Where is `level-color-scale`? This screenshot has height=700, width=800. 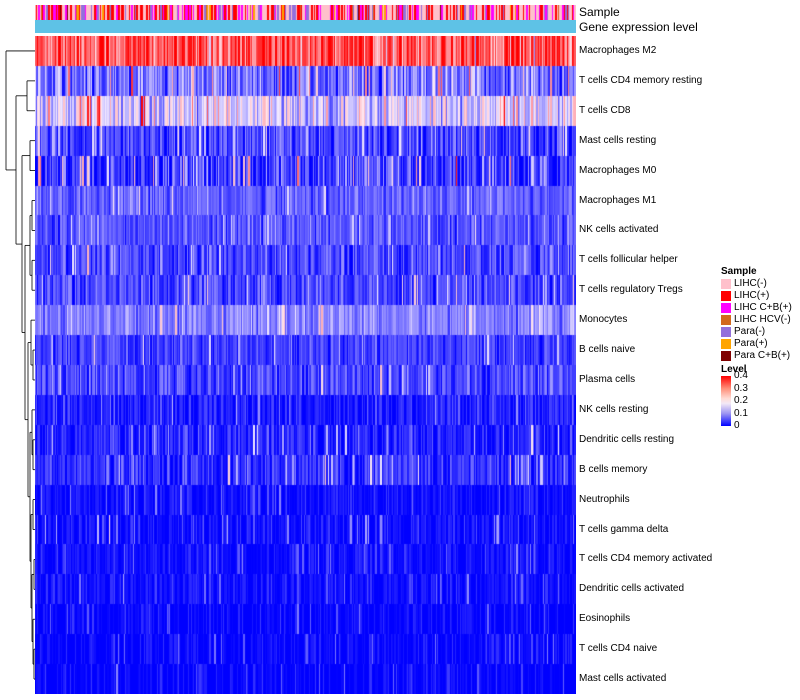 level-color-scale is located at coordinates (726, 401).